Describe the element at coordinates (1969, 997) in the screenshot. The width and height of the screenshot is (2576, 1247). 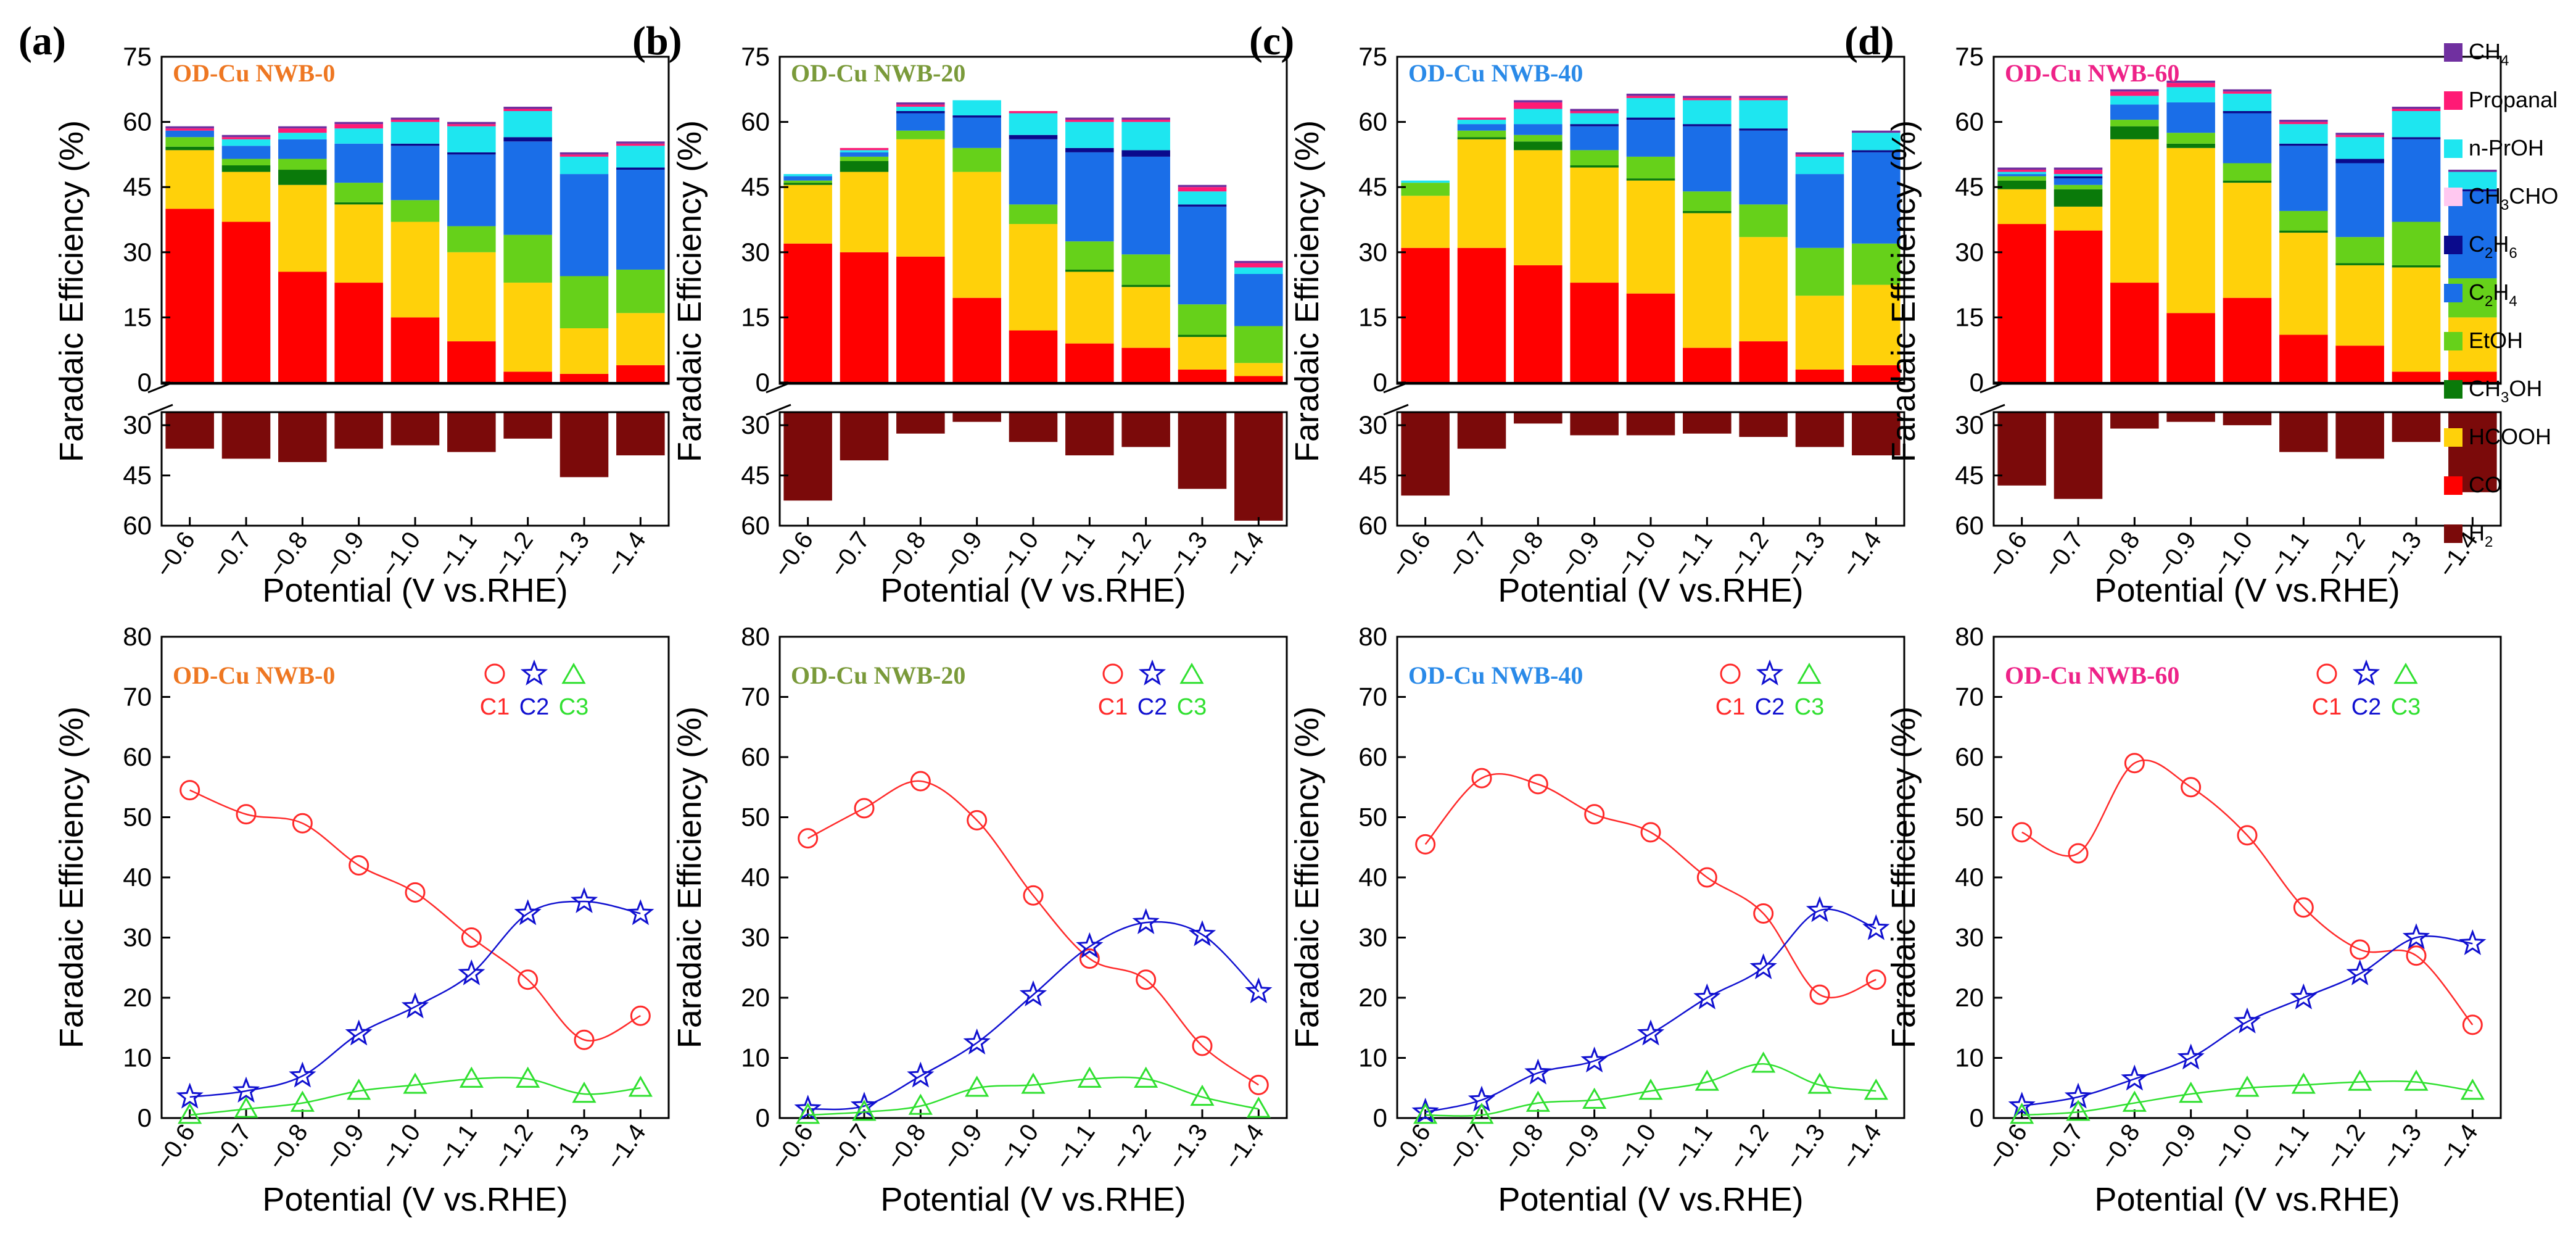
I see `y-tick-label: 20` at that location.